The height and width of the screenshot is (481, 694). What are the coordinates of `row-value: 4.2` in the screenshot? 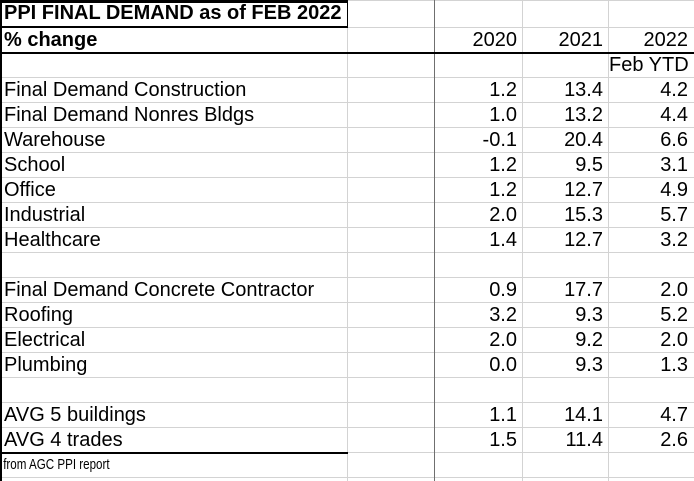 It's located at (674, 90).